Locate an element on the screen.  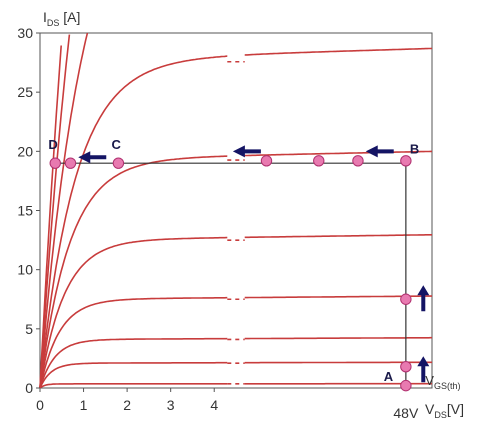
y-axis-ticks: 0 5 10 15 20 25 30 is located at coordinates (28, 210).